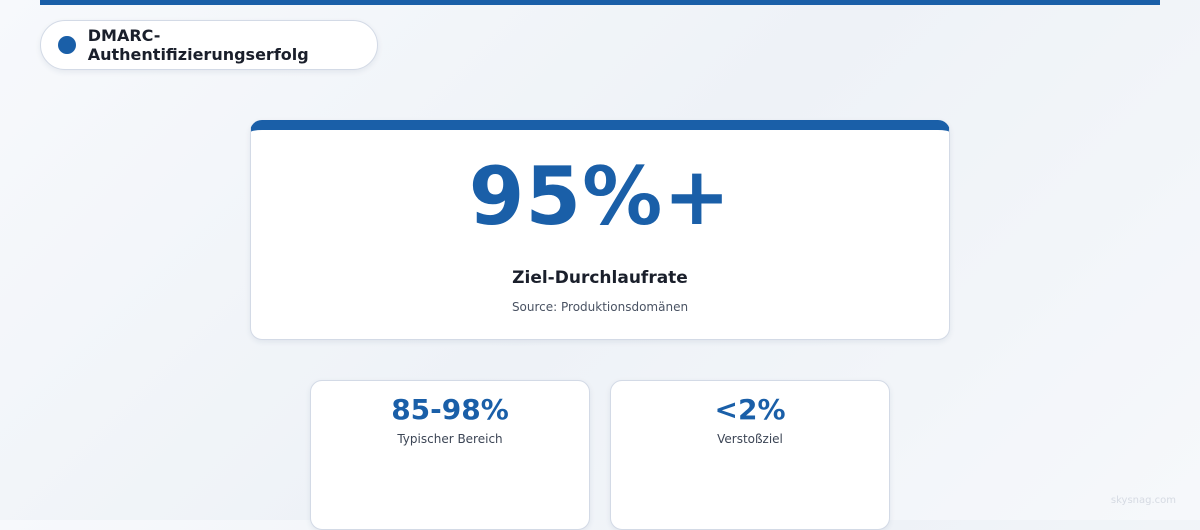 Image resolution: width=1200 pixels, height=530 pixels. I want to click on stat-value: 85-98%, so click(450, 409).